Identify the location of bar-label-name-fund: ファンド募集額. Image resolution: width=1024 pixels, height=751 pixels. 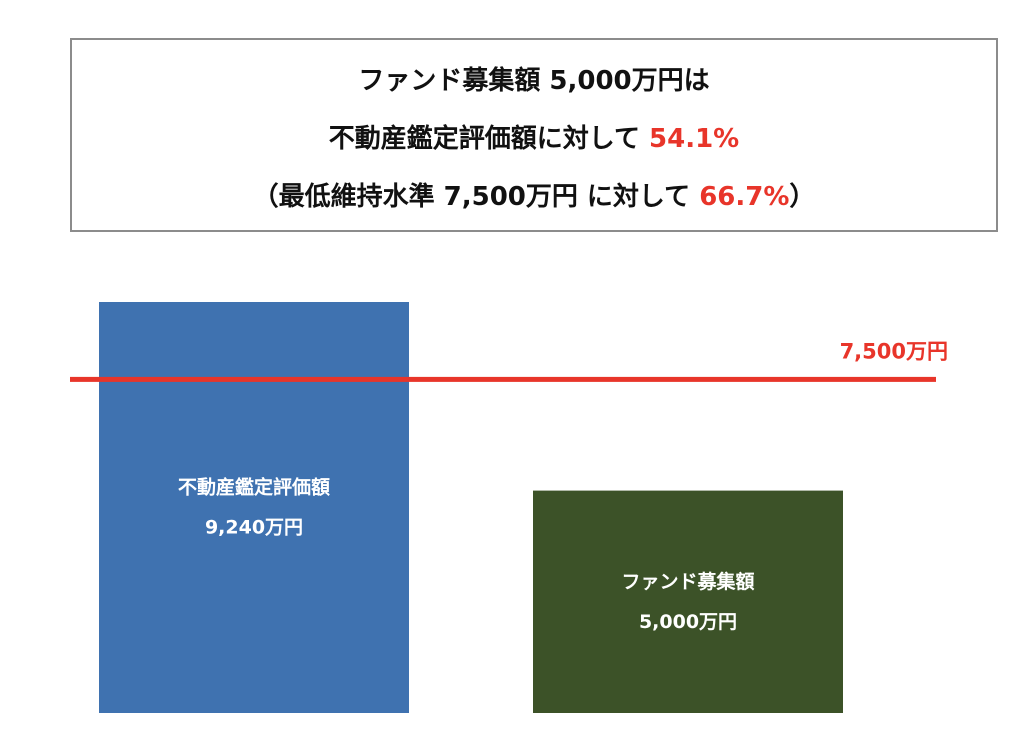
(687, 581).